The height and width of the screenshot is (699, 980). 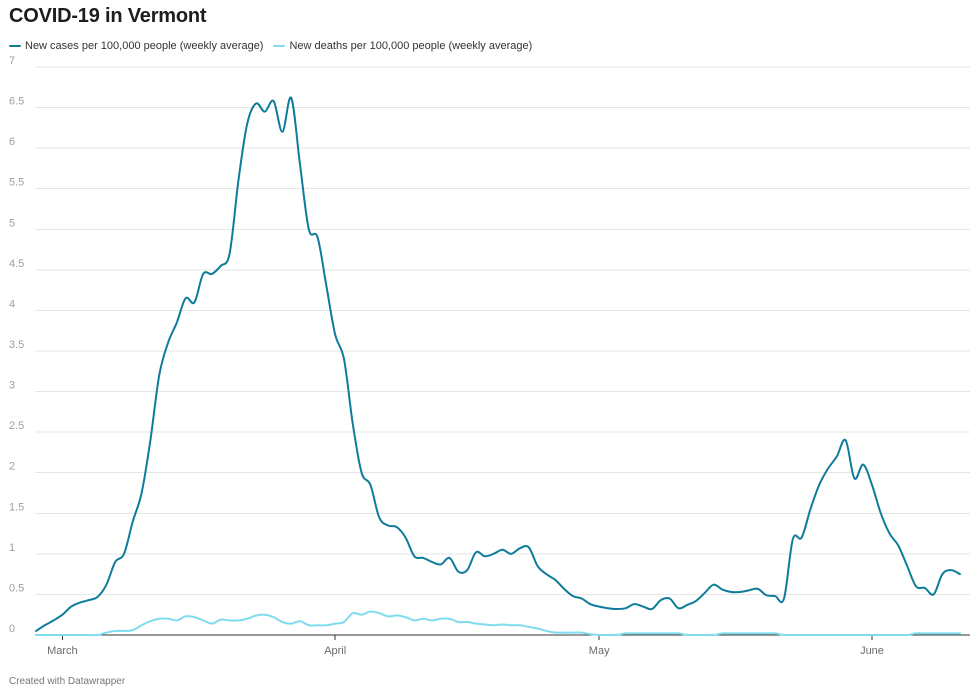 What do you see at coordinates (12, 467) in the screenshot?
I see `y-tick-label: 2` at bounding box center [12, 467].